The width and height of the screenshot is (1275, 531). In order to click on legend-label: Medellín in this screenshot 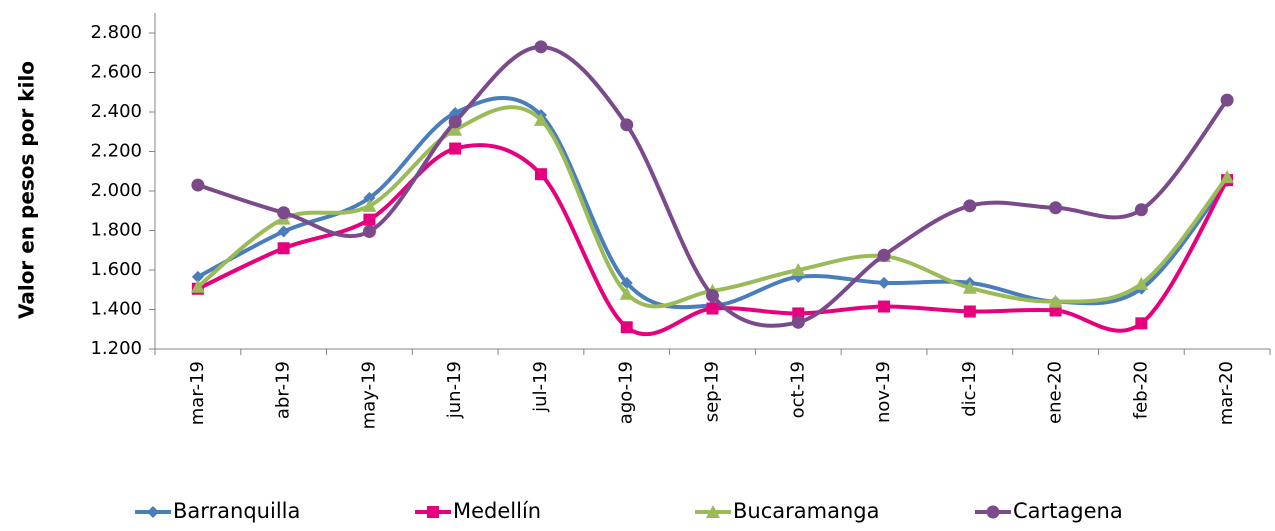, I will do `click(497, 511)`.